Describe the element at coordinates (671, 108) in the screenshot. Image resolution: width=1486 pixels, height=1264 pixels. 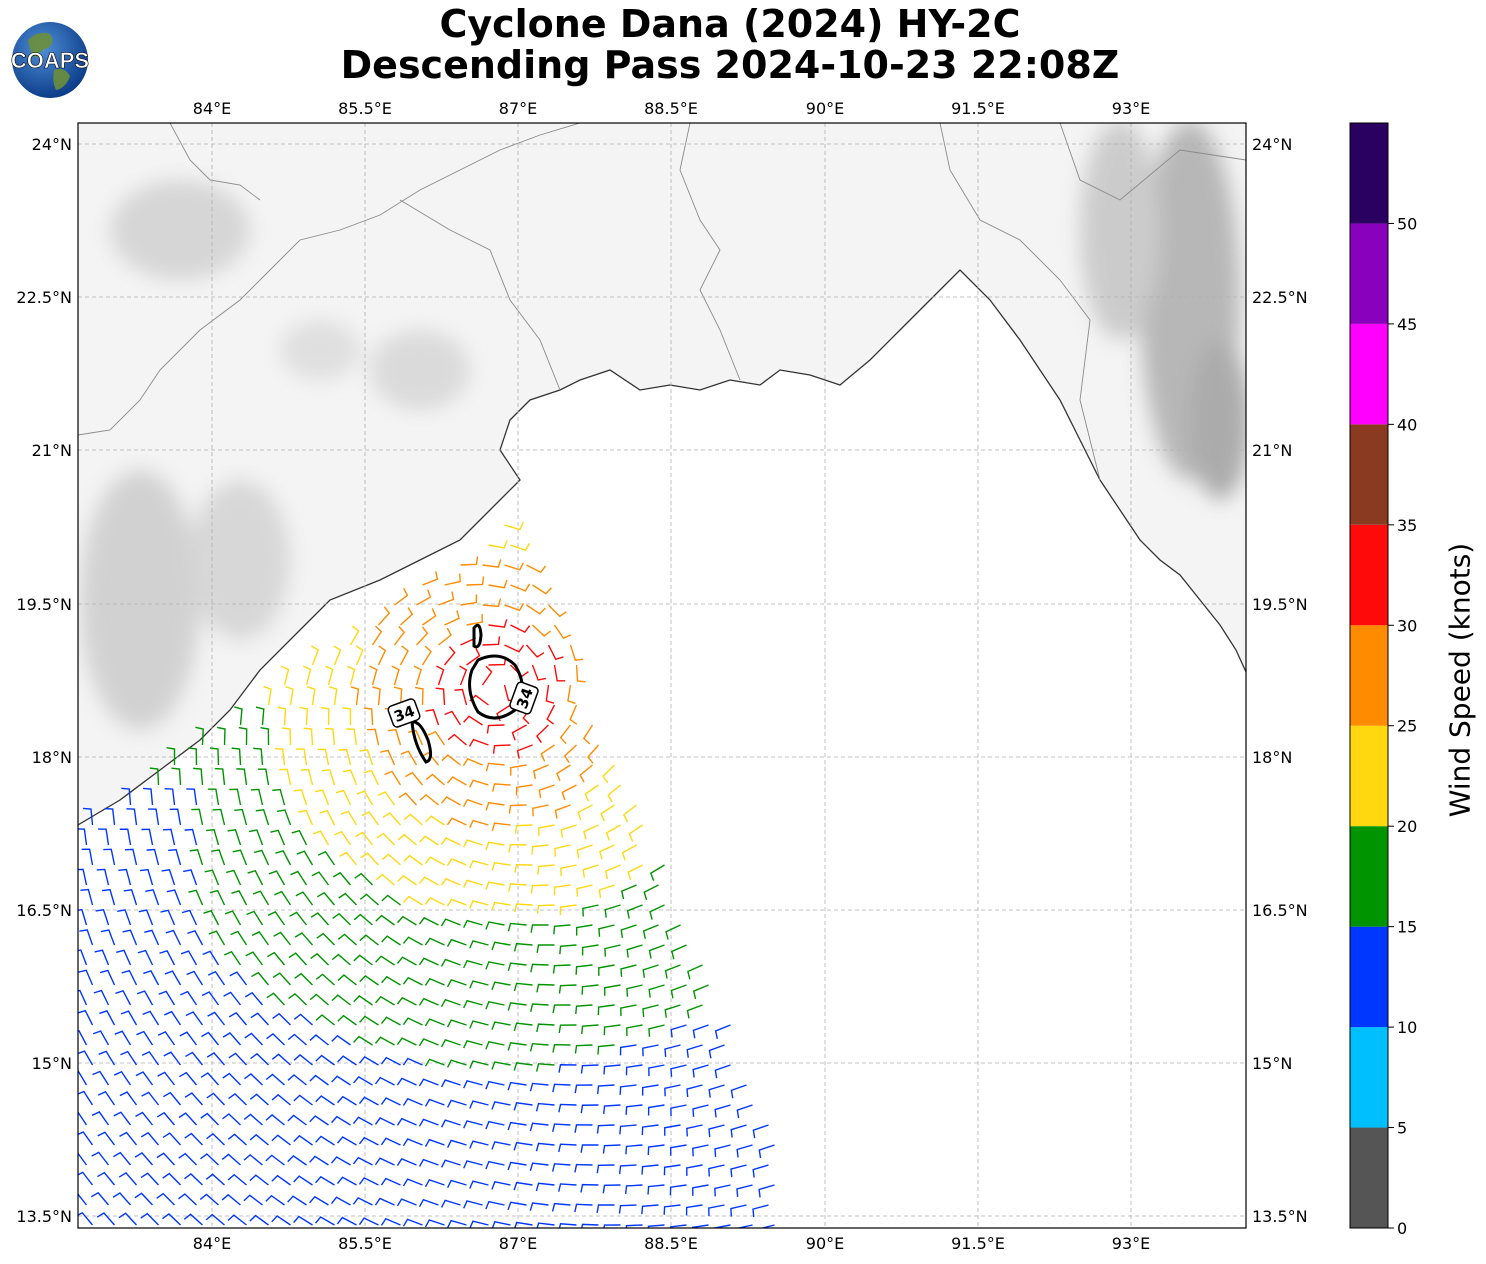
I see `lon-tick-top: 88.5°E` at that location.